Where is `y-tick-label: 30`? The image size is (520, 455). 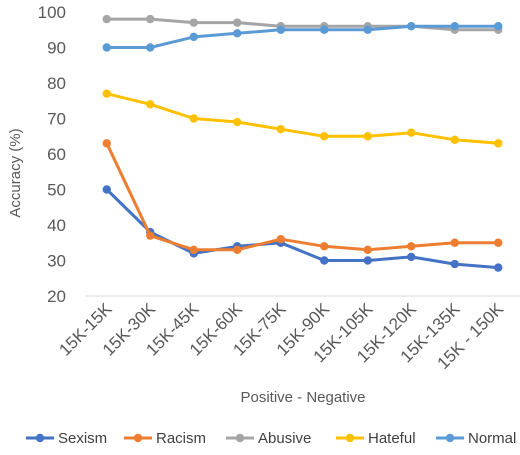
y-tick-label: 30 is located at coordinates (56, 261).